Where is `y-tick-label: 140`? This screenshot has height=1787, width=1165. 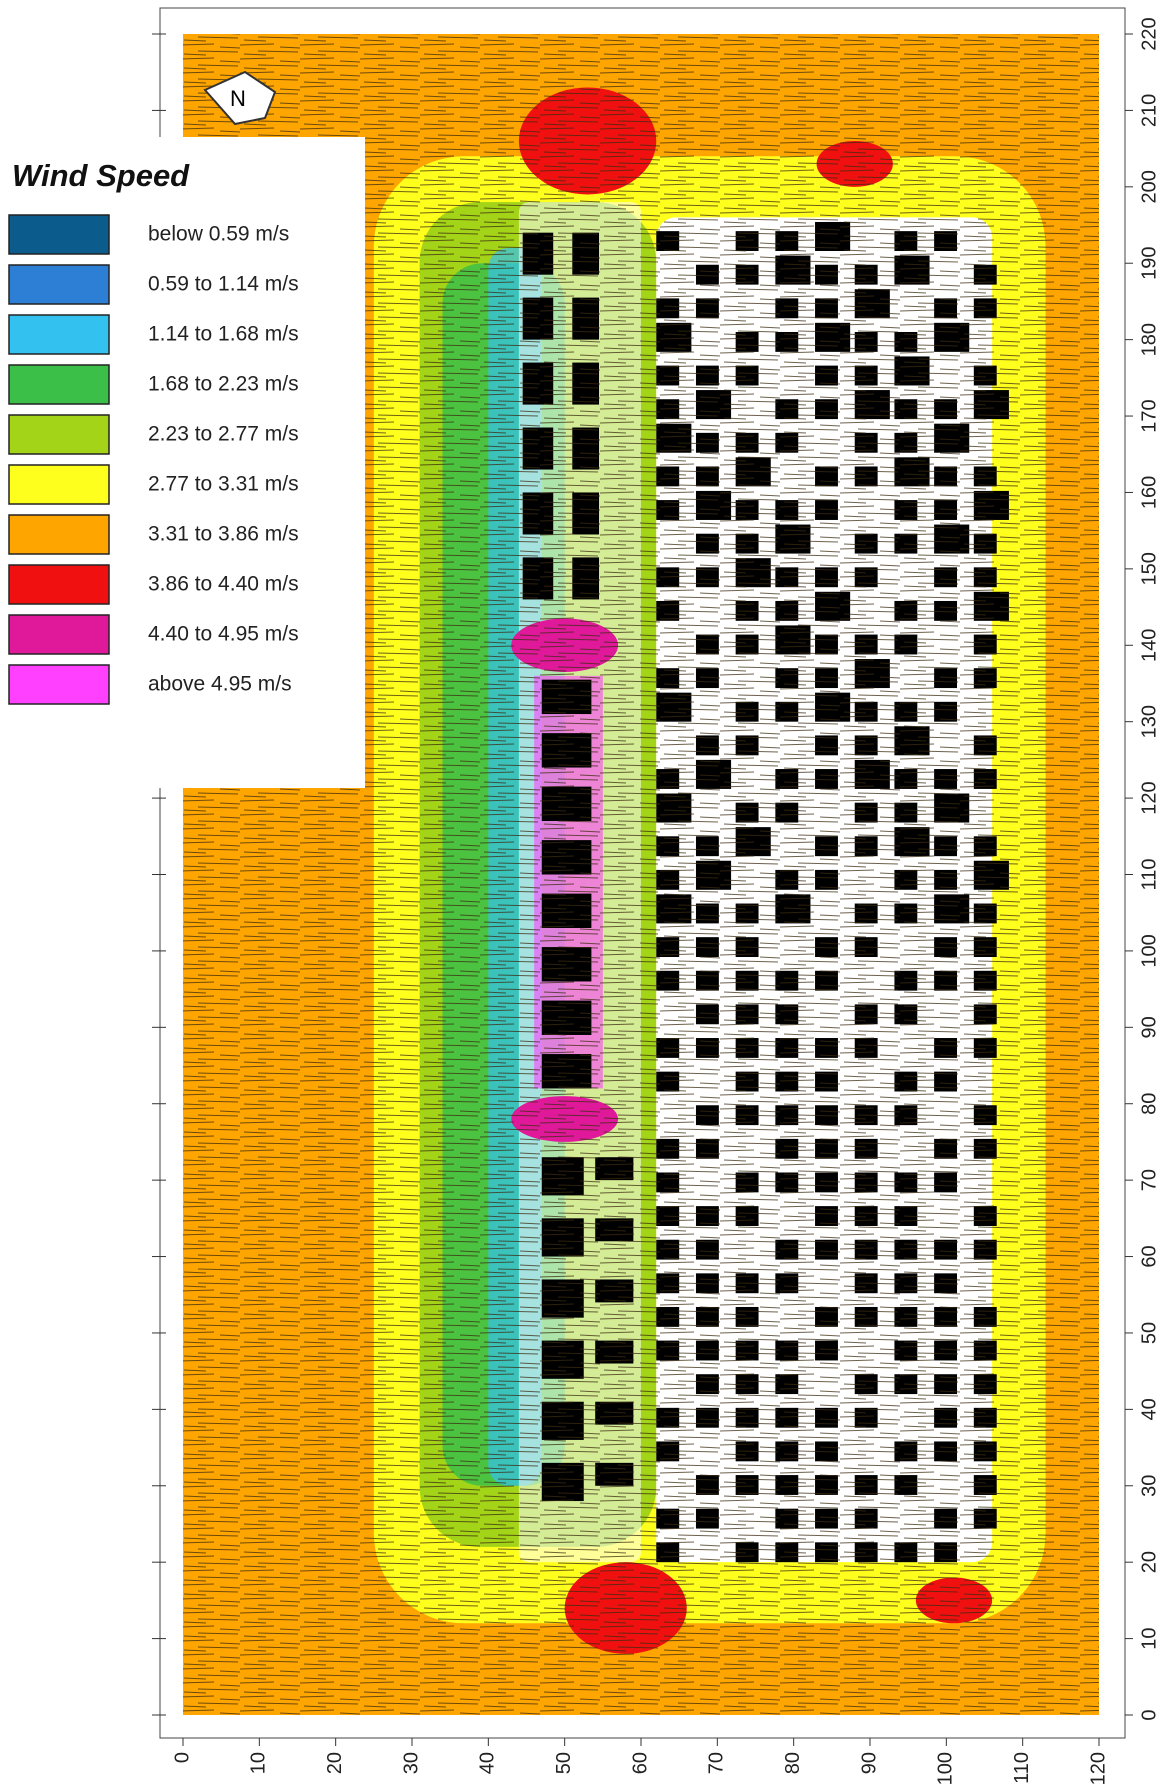 y-tick-label: 140 is located at coordinates (1149, 645).